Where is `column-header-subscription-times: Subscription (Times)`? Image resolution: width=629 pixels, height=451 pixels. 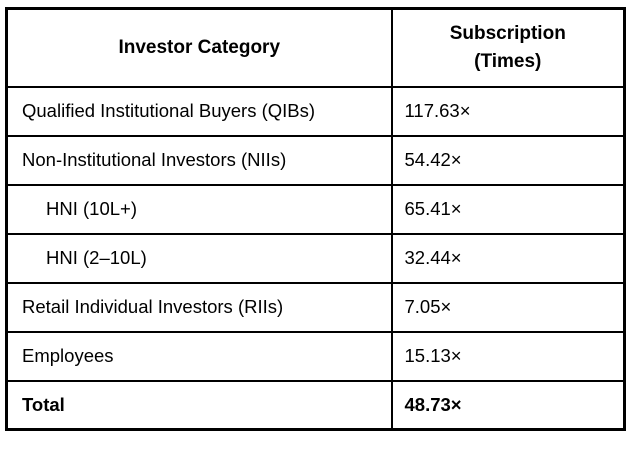
column-header-subscription-times: Subscription (Times) is located at coordinates (508, 47).